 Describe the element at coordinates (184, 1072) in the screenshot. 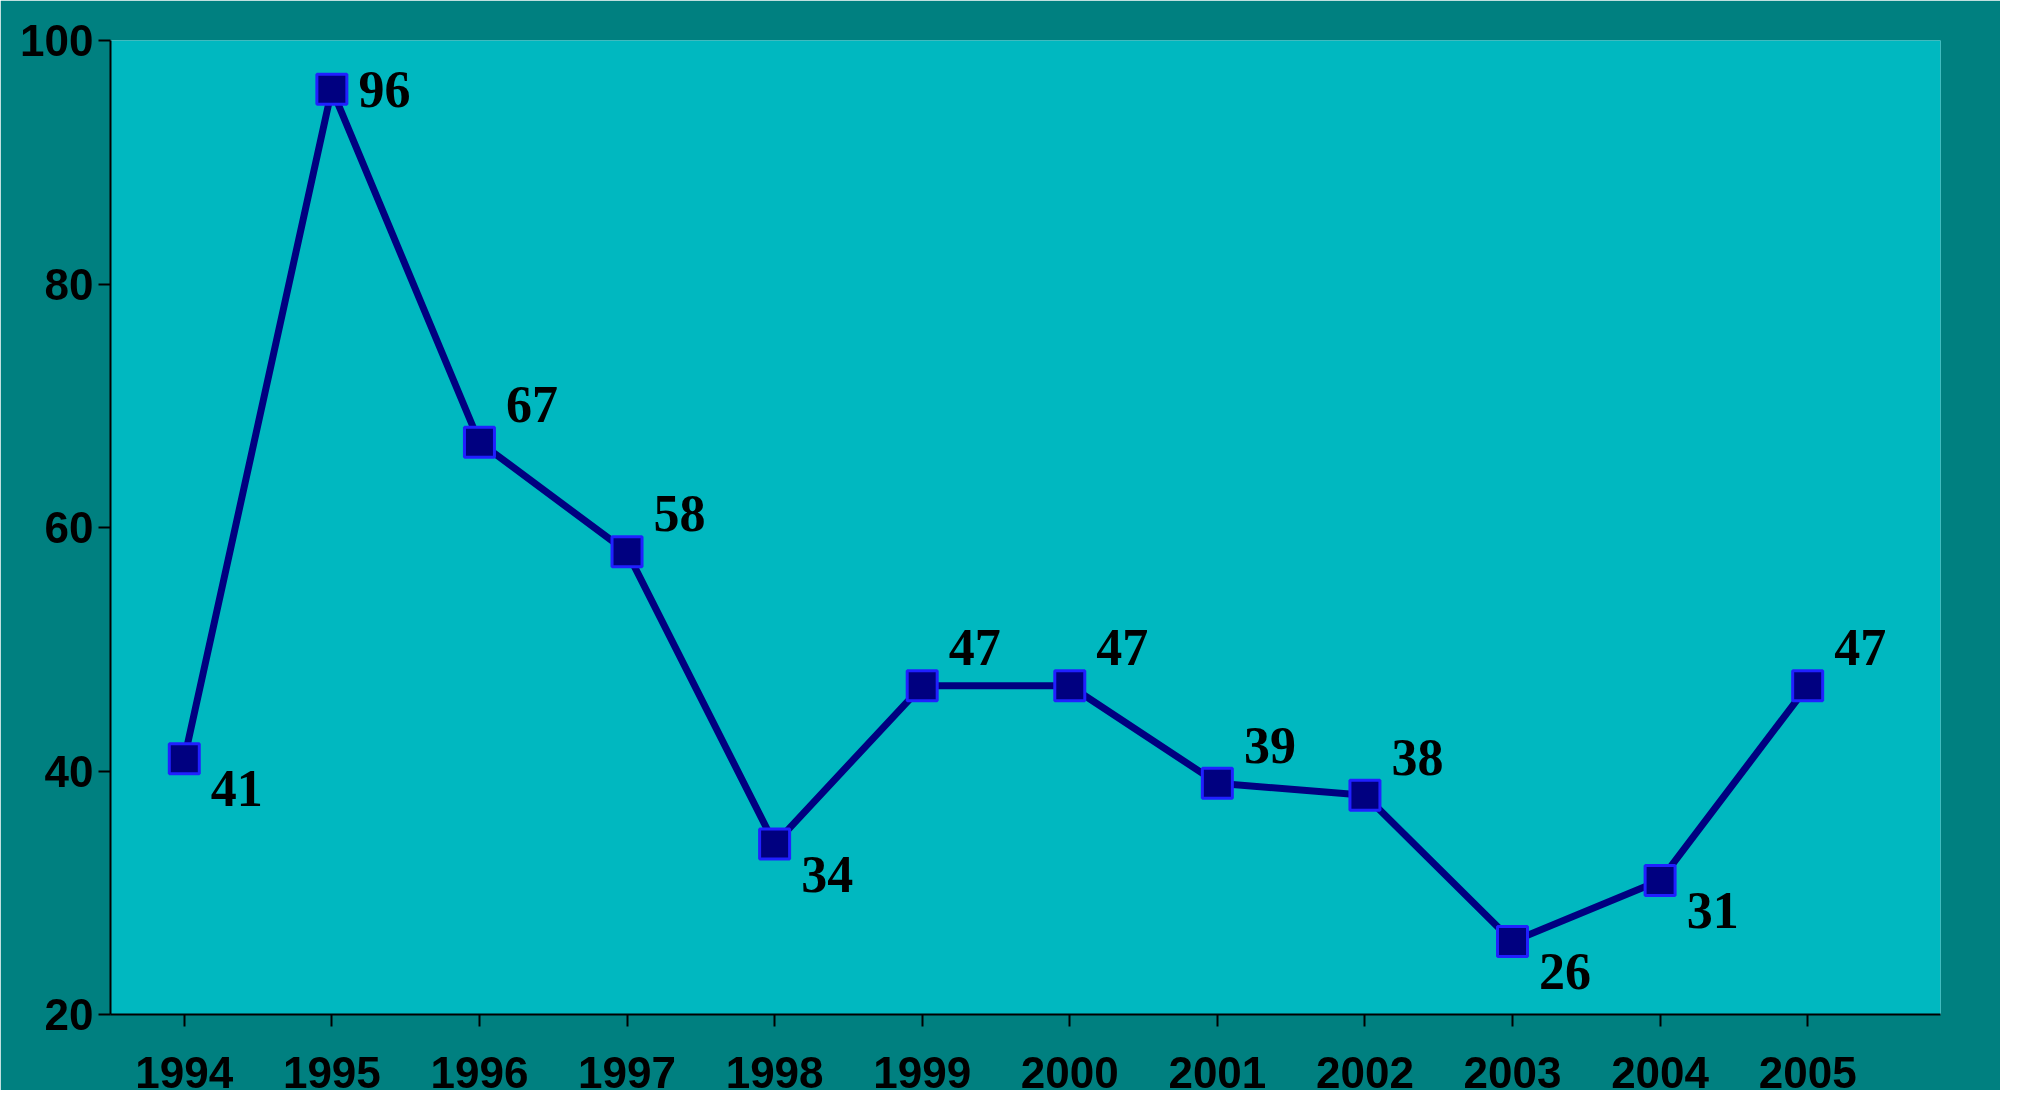

I see `x-tick-label: 1994` at that location.